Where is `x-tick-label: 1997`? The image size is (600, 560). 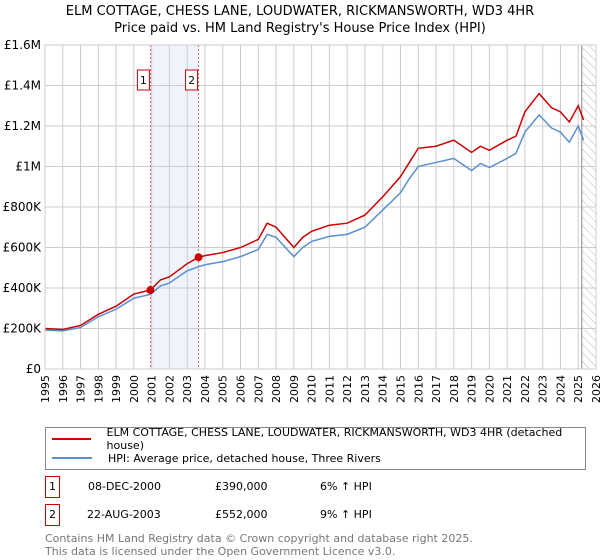
x-tick-label: 1997 is located at coordinates (81, 389).